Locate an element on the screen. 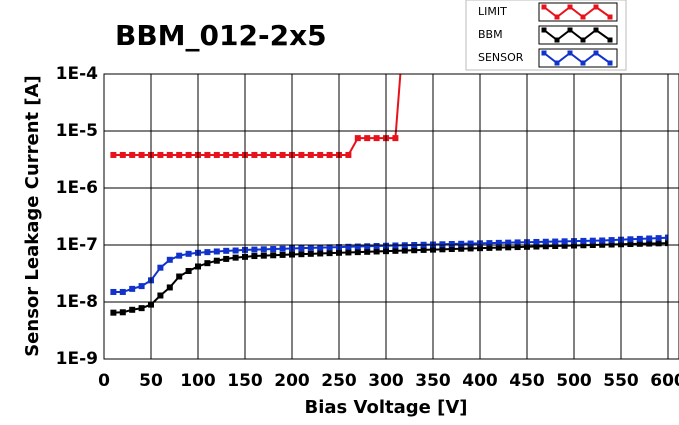 This screenshot has width=679, height=425. x-tick-label: 400 is located at coordinates (480, 381).